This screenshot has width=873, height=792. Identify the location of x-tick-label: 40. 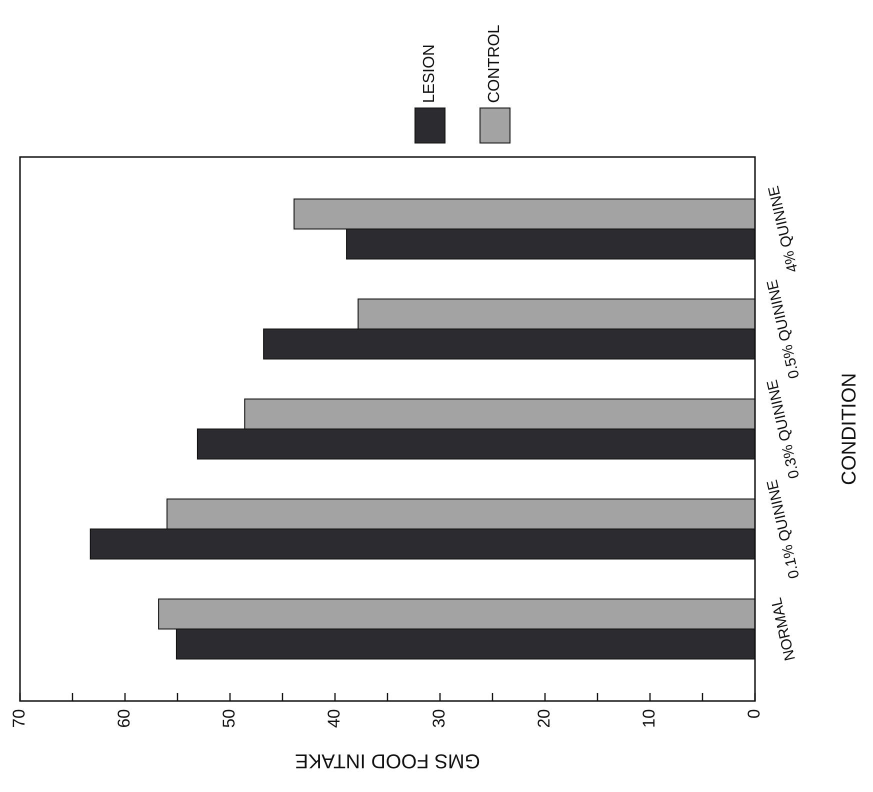
(334, 718).